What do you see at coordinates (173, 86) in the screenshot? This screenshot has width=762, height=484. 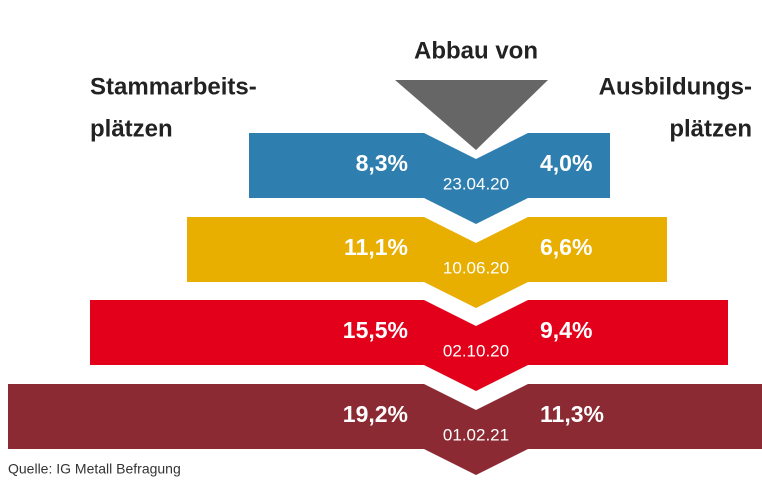 I see `left-label: Stammarbeits-` at bounding box center [173, 86].